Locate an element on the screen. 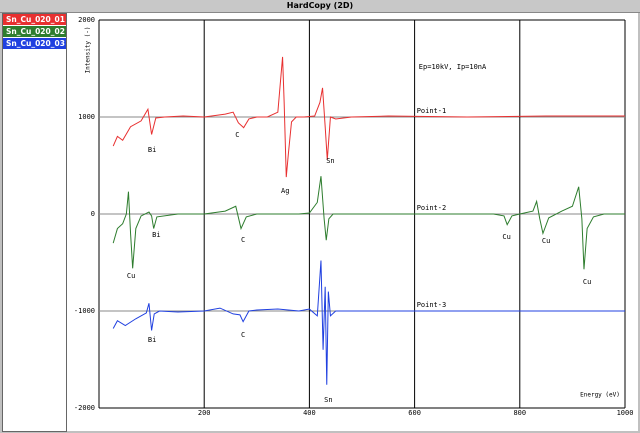  annotation: Point-2 is located at coordinates (432, 208).